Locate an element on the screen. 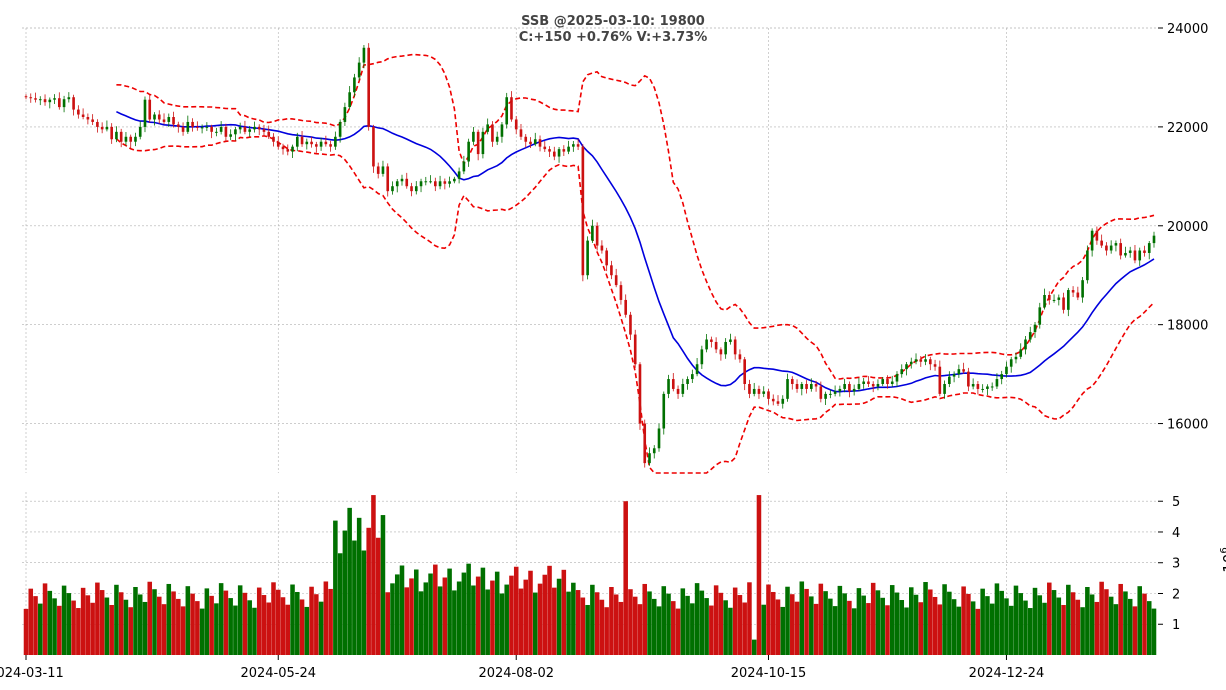 The width and height of the screenshot is (1226, 690). price-tick-label: 16000 is located at coordinates (1187, 425).